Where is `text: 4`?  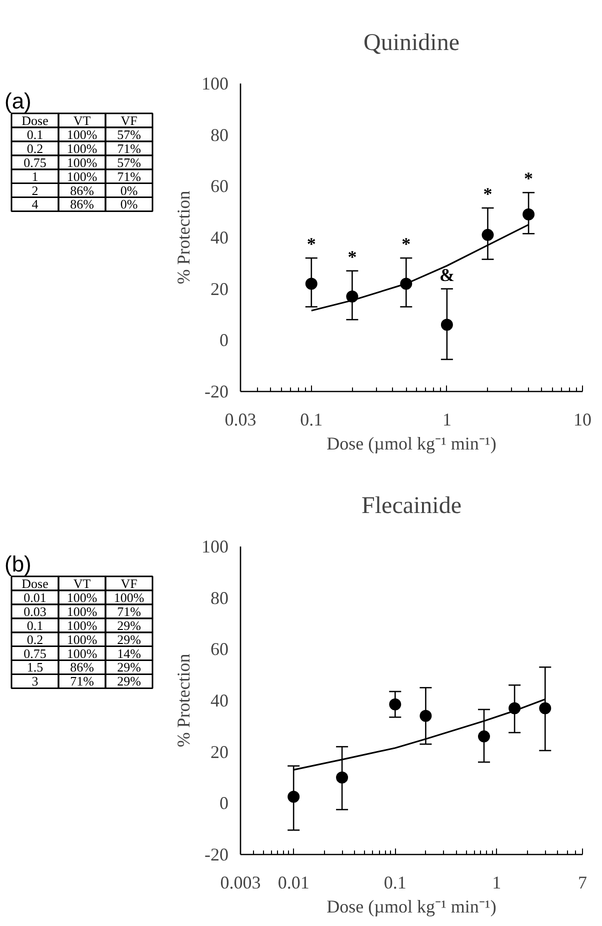 text: 4 is located at coordinates (35, 204).